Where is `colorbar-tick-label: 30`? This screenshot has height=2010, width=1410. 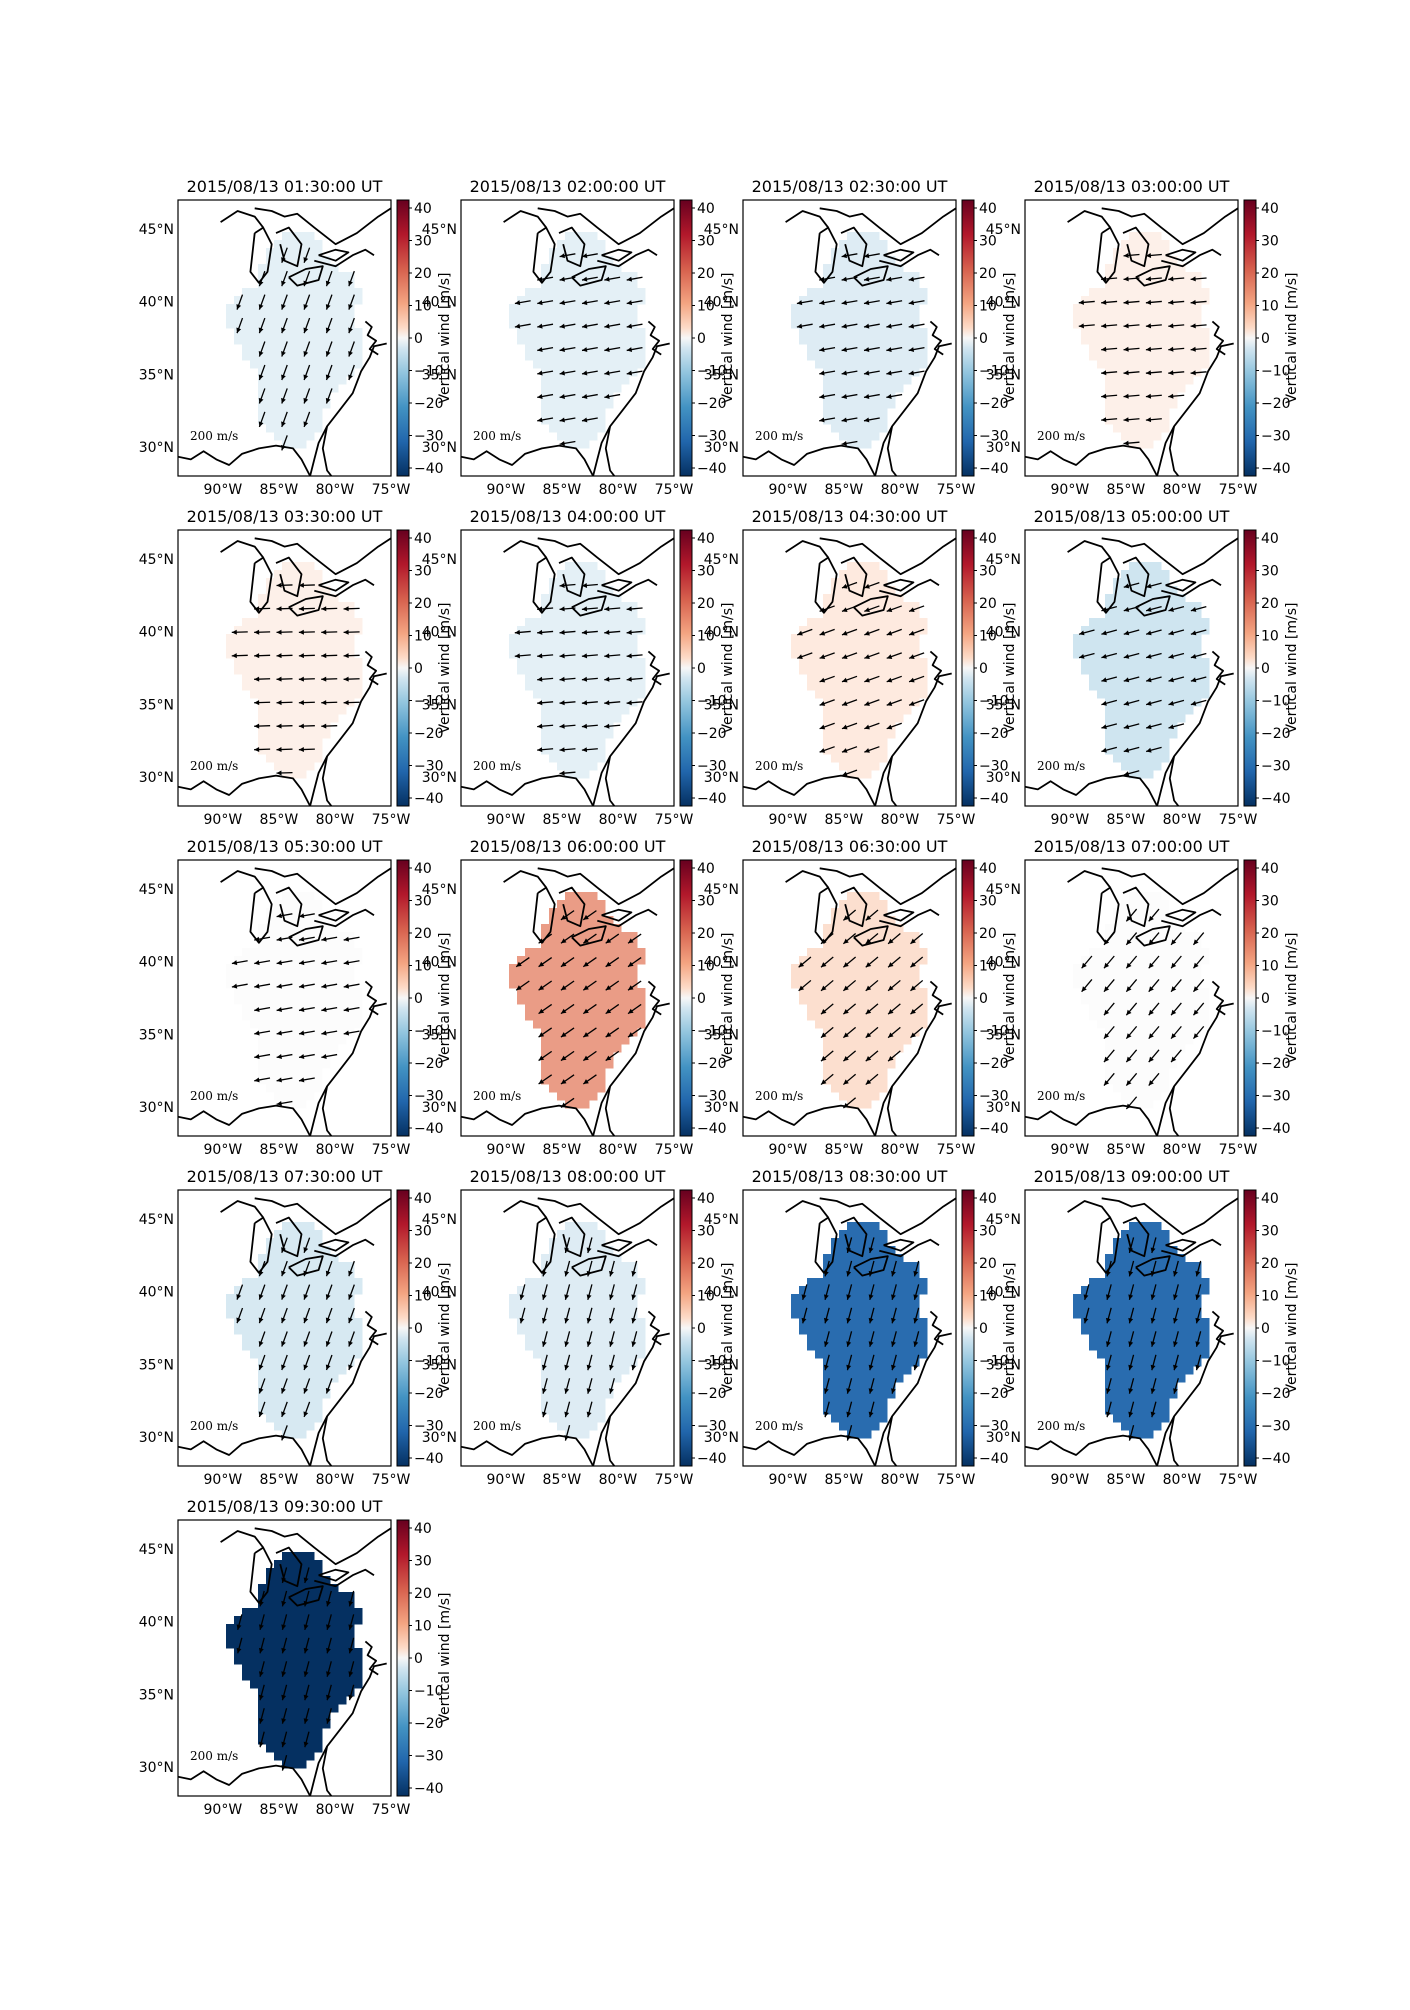
colorbar-tick-label: 30 is located at coordinates (1270, 242).